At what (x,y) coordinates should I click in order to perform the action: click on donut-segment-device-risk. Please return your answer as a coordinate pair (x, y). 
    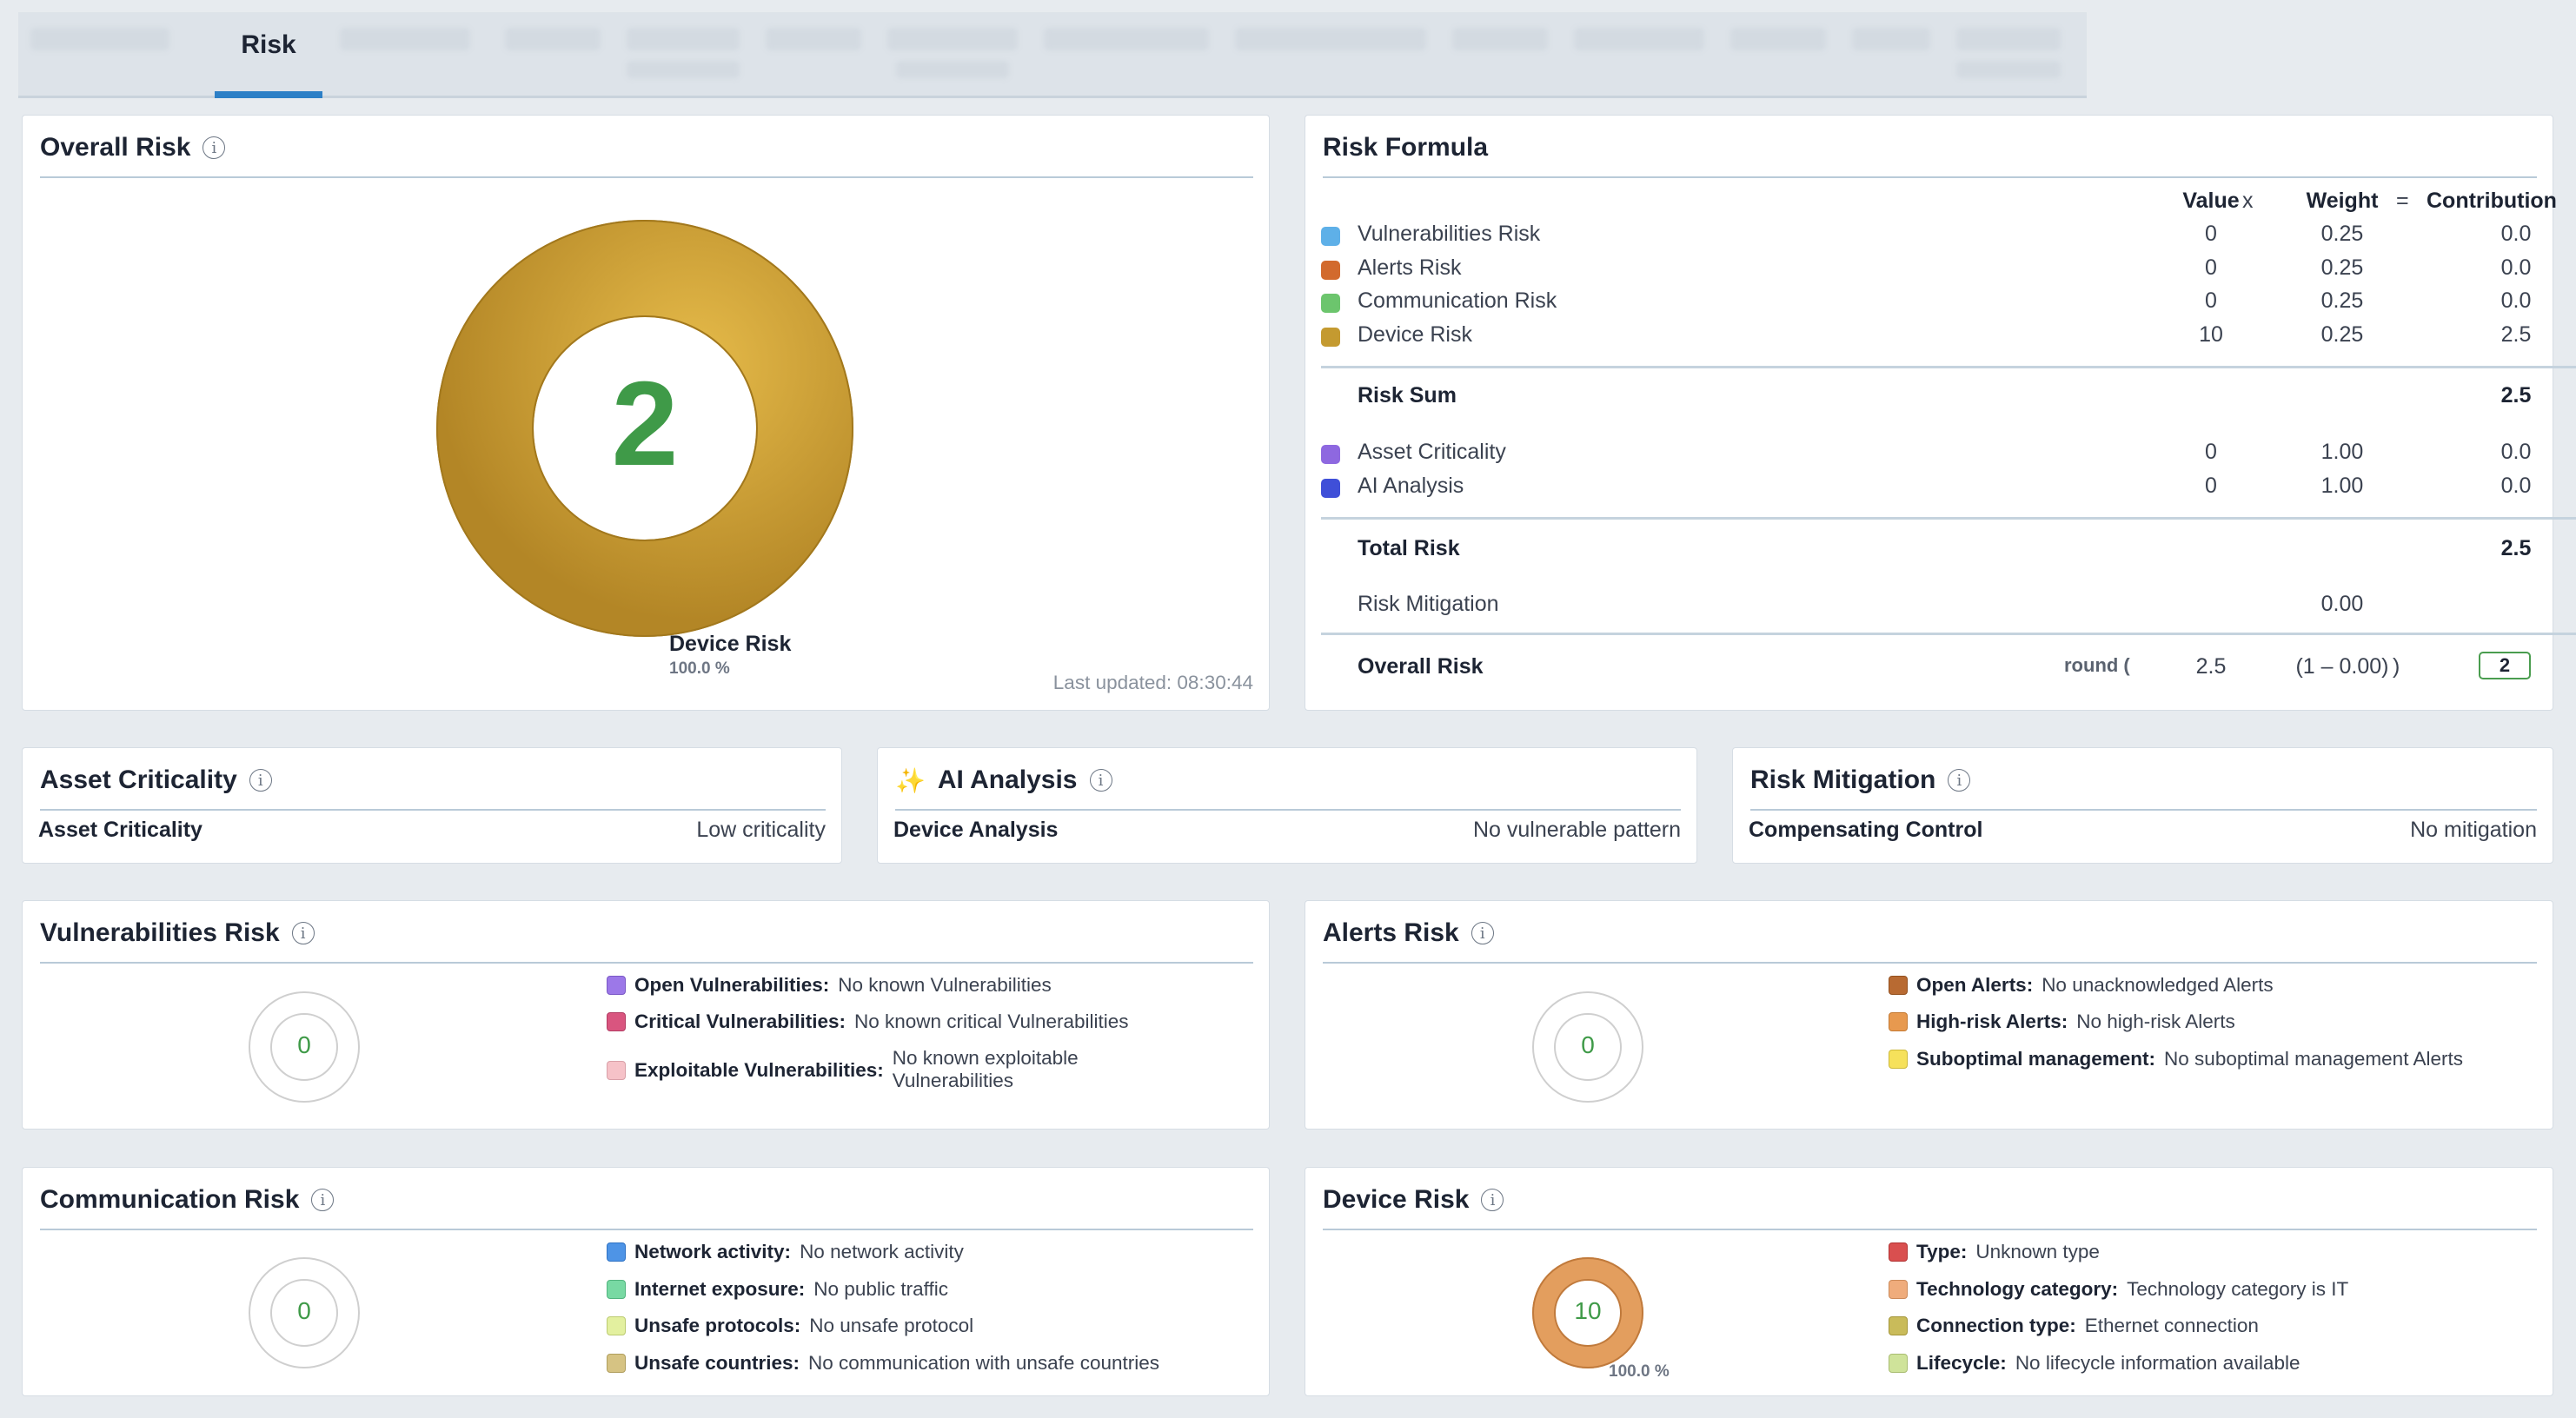
    Looking at the image, I should click on (644, 428).